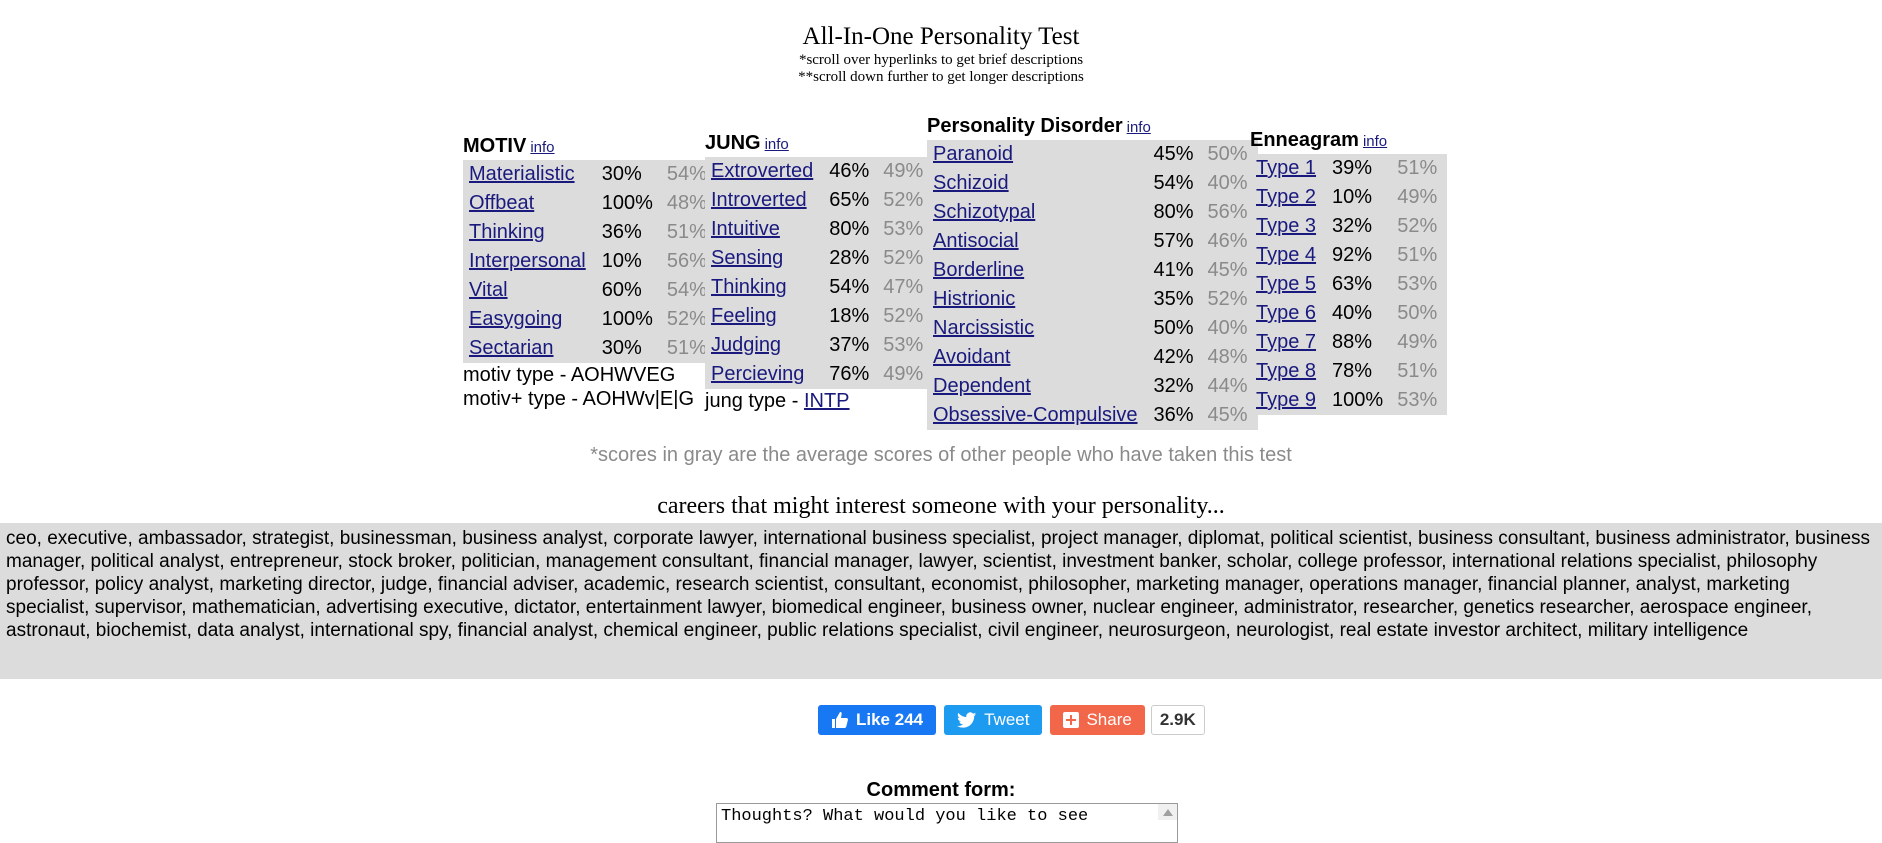 The image size is (1882, 843). What do you see at coordinates (590, 203) in the screenshot?
I see `motiv-row: Offbeat 100% 48%` at bounding box center [590, 203].